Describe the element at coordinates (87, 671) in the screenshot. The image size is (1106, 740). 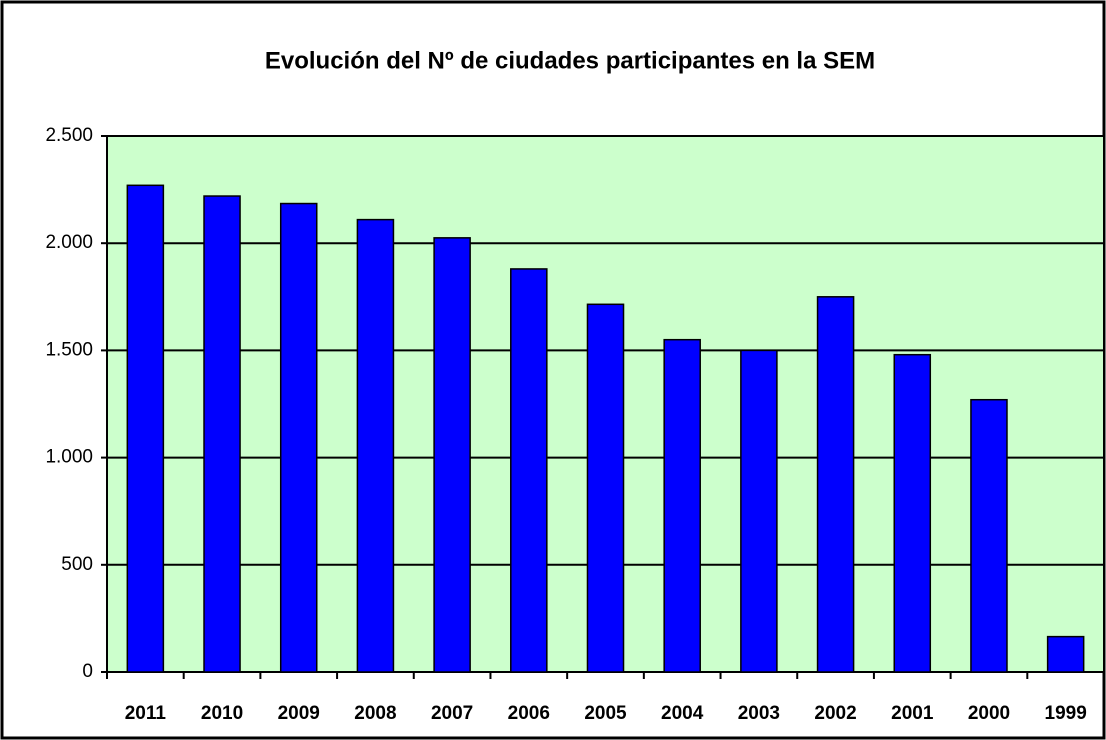
I see `y-tick-label: 0` at that location.